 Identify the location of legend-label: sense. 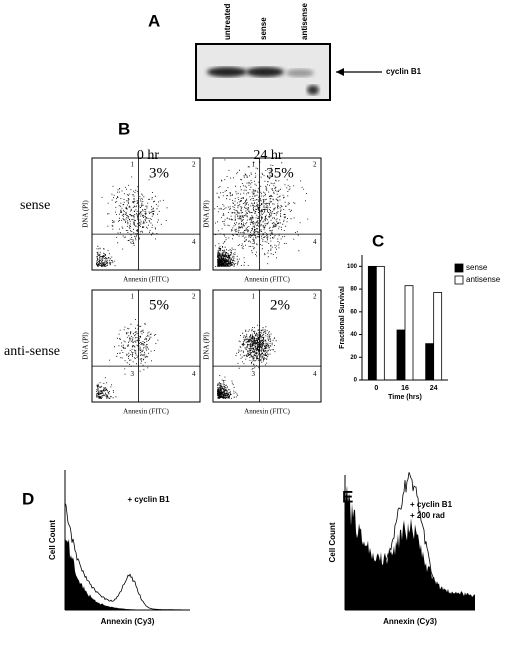
(477, 267).